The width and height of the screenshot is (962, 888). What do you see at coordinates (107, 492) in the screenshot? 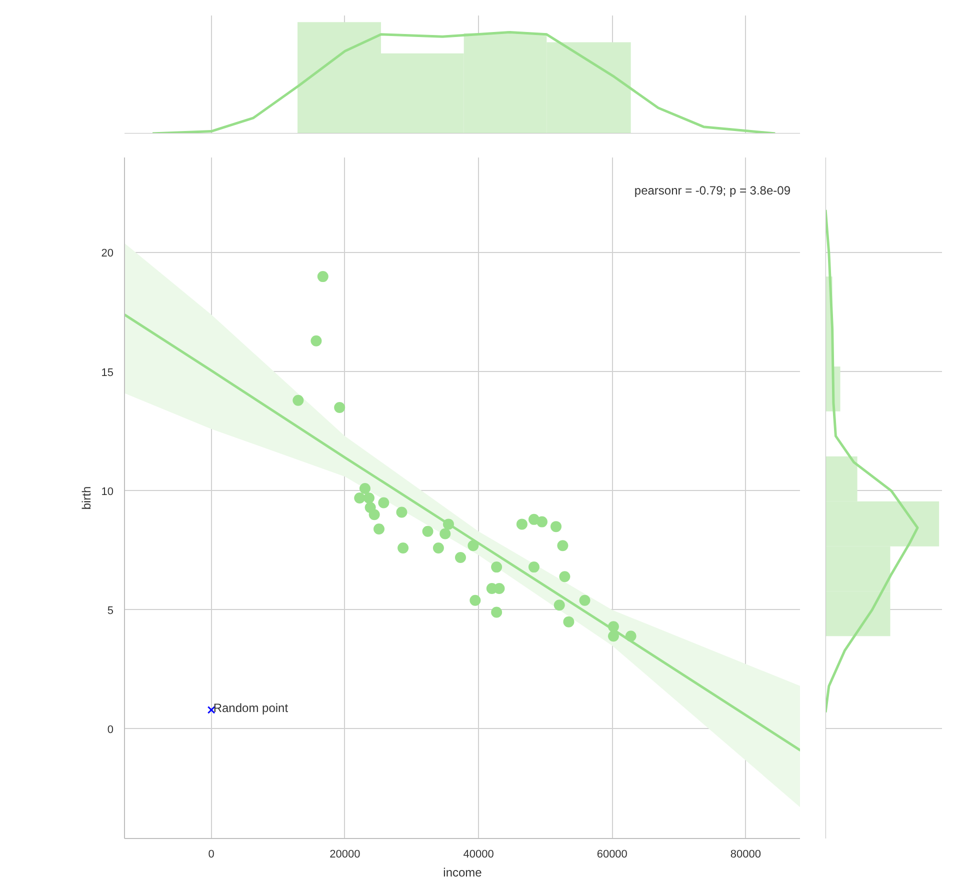
I see `y-tick-label: 10` at bounding box center [107, 492].